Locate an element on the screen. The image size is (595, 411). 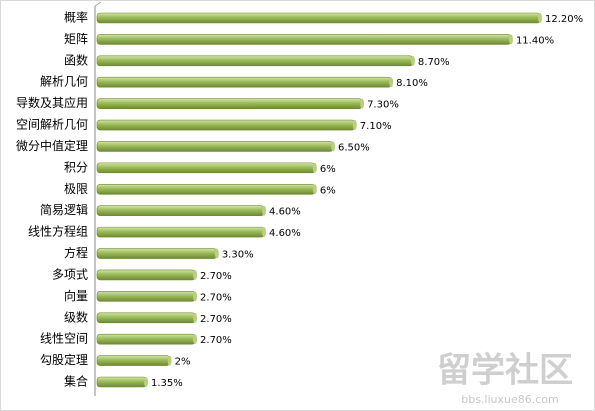
category-label: 多项式 is located at coordinates (70, 274).